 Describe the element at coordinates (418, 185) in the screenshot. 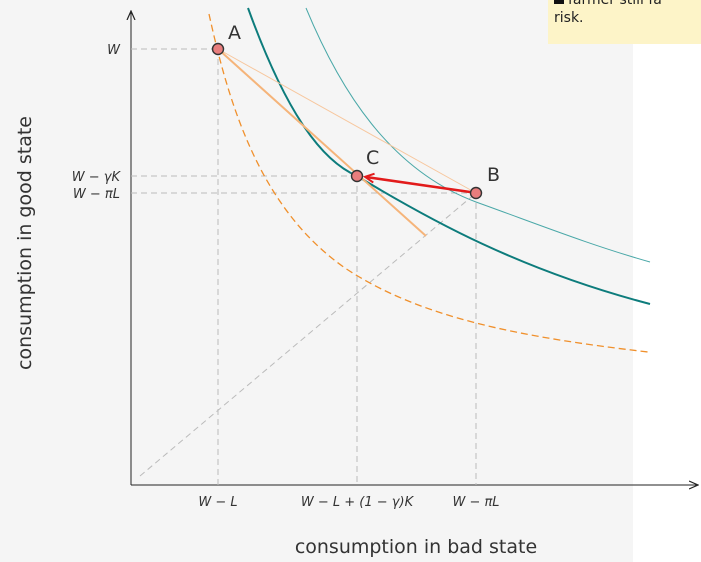

I see `arrow-b-to-c` at that location.